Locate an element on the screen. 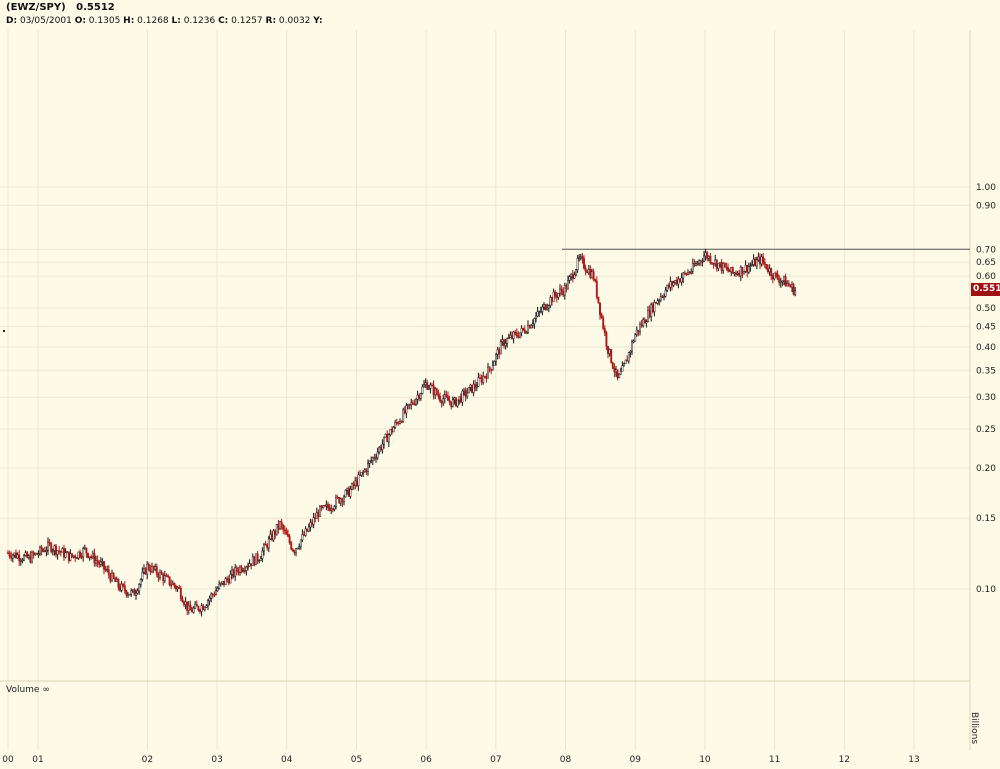  last-price: 0.5512 is located at coordinates (95, 7).